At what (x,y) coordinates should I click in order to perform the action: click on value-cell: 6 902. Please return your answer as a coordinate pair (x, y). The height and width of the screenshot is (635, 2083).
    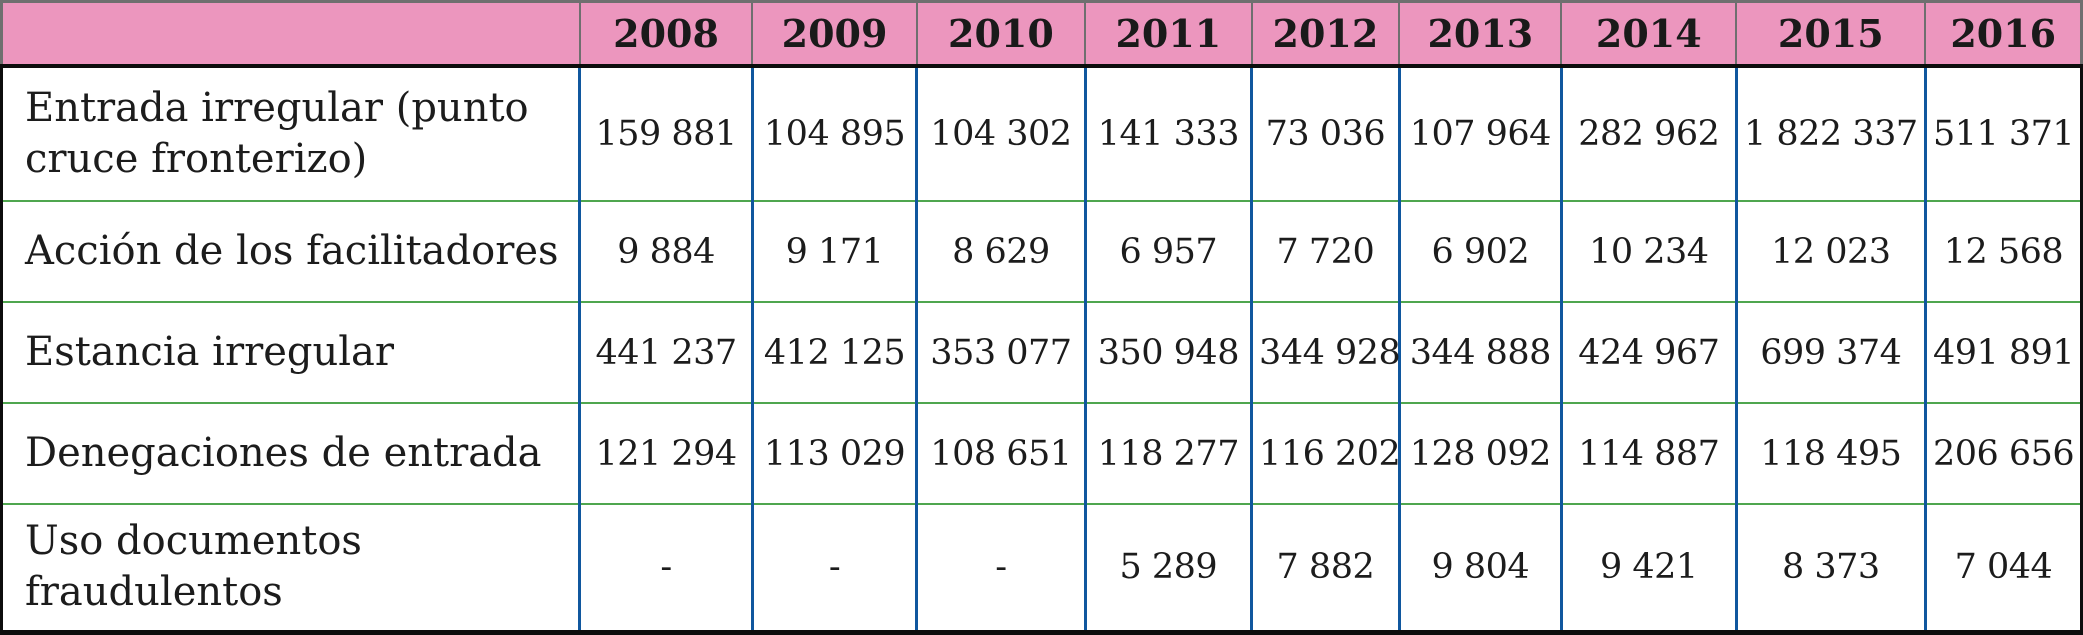
    Looking at the image, I should click on (1481, 252).